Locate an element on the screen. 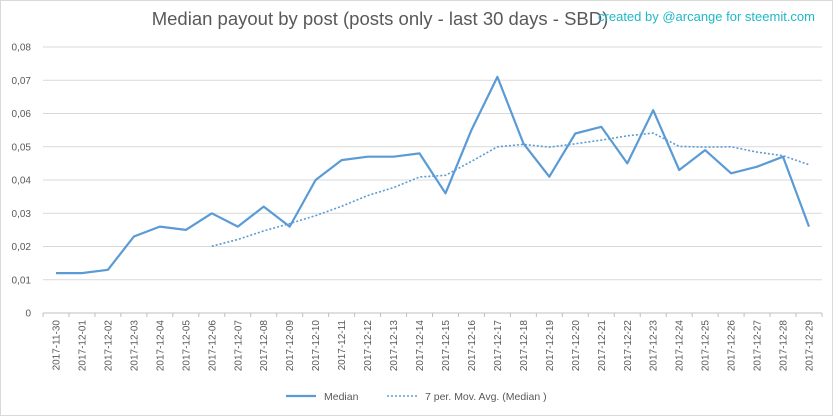  x-tick-label: 2017-12-06 is located at coordinates (212, 346).